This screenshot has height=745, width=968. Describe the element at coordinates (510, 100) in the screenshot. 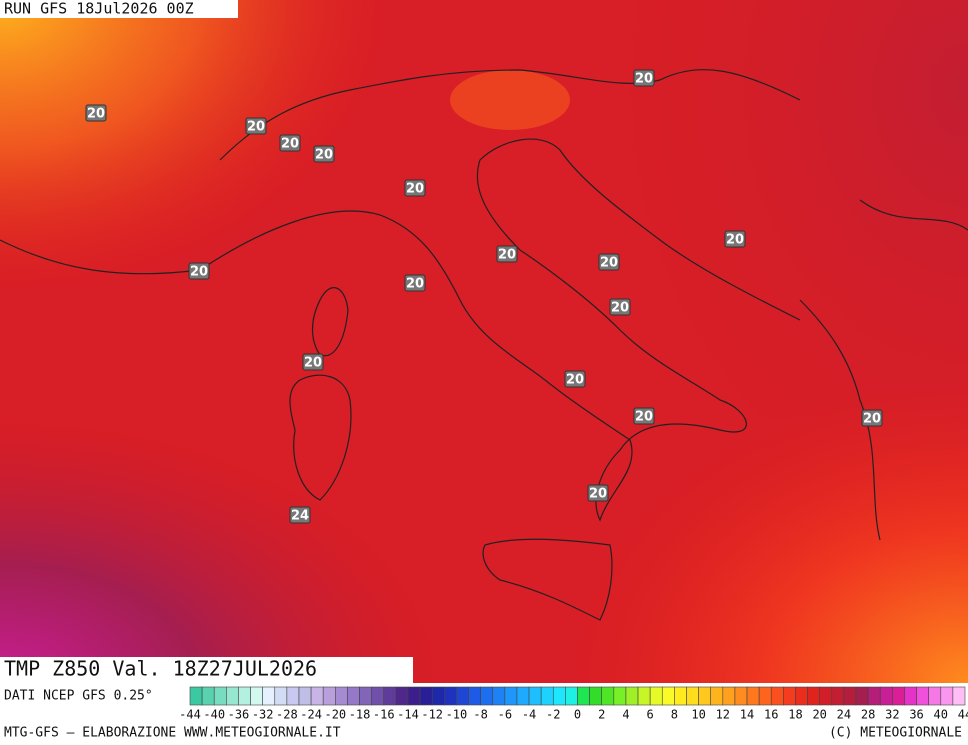

I see `warm-area` at that location.